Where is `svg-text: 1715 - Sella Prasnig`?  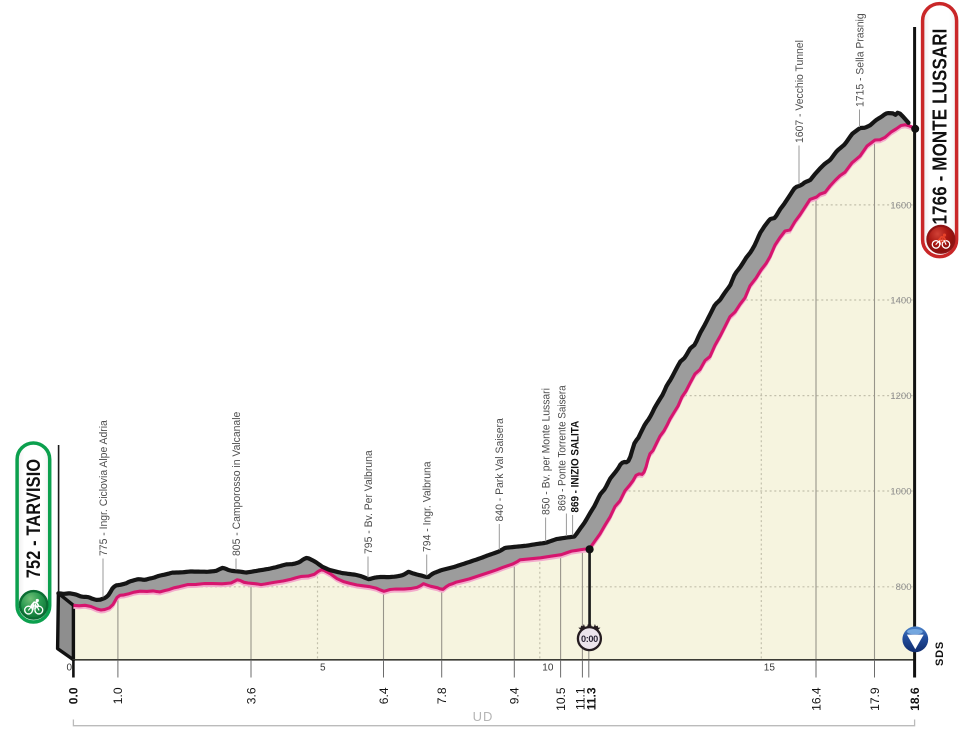
svg-text: 1715 - Sella Prasnig is located at coordinates (860, 60).